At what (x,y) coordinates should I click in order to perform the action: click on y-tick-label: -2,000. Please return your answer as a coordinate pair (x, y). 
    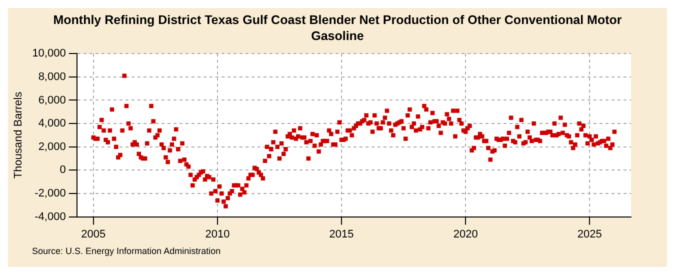
    Looking at the image, I should click on (50, 194).